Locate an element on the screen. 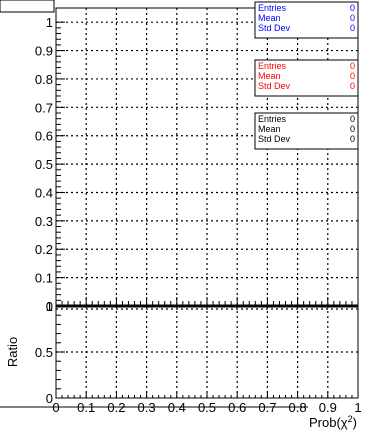 The height and width of the screenshot is (432, 367). ratio-x-tick-label: 1 is located at coordinates (357, 407).